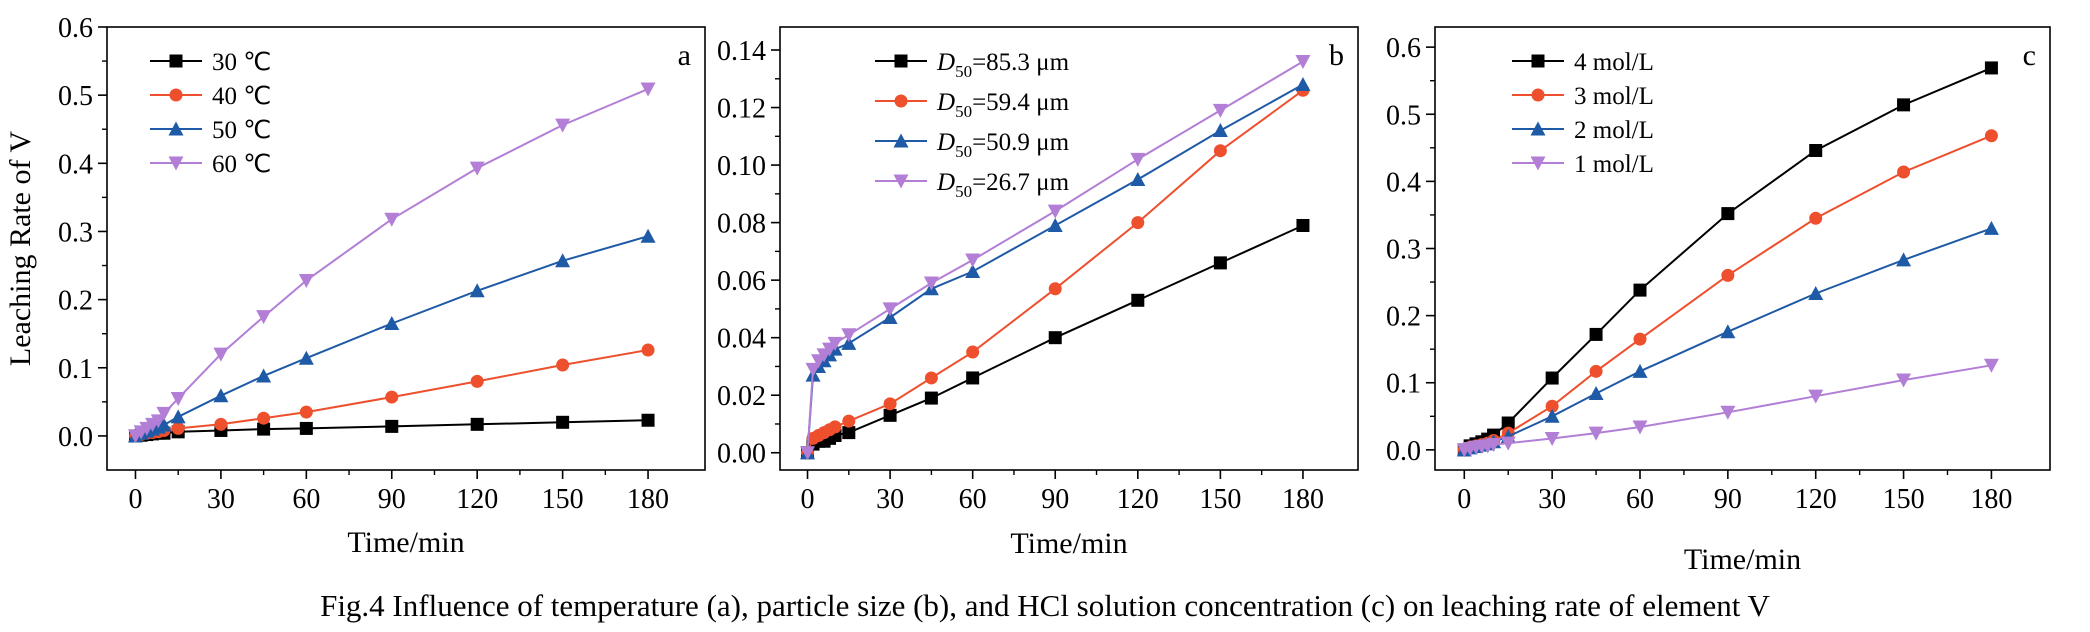  I want to click on panel-label: a, so click(684, 55).